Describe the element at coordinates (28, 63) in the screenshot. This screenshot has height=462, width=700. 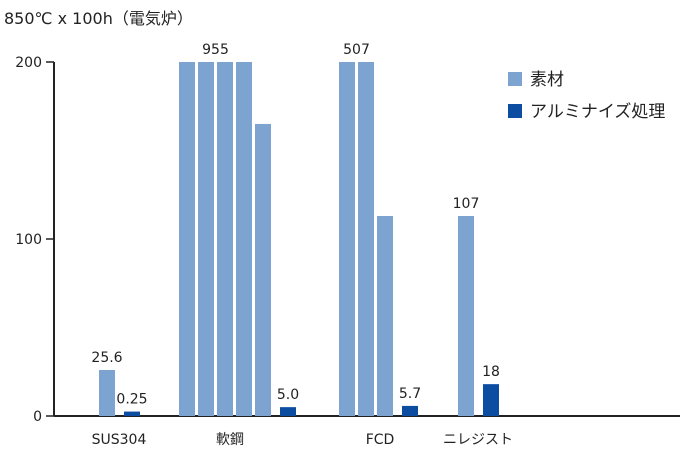
I see `y-tick-label: 200` at that location.